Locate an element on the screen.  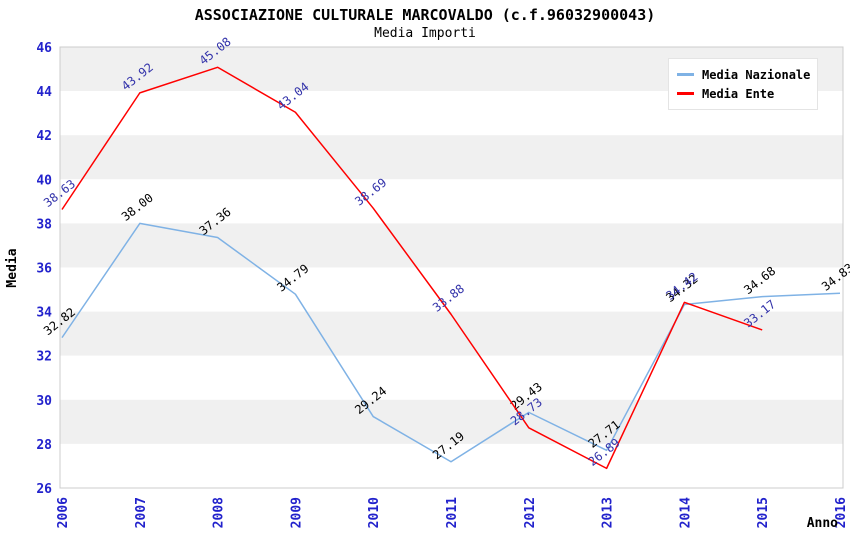
legend: Media Nazionale Media Ente is located at coordinates (743, 84).